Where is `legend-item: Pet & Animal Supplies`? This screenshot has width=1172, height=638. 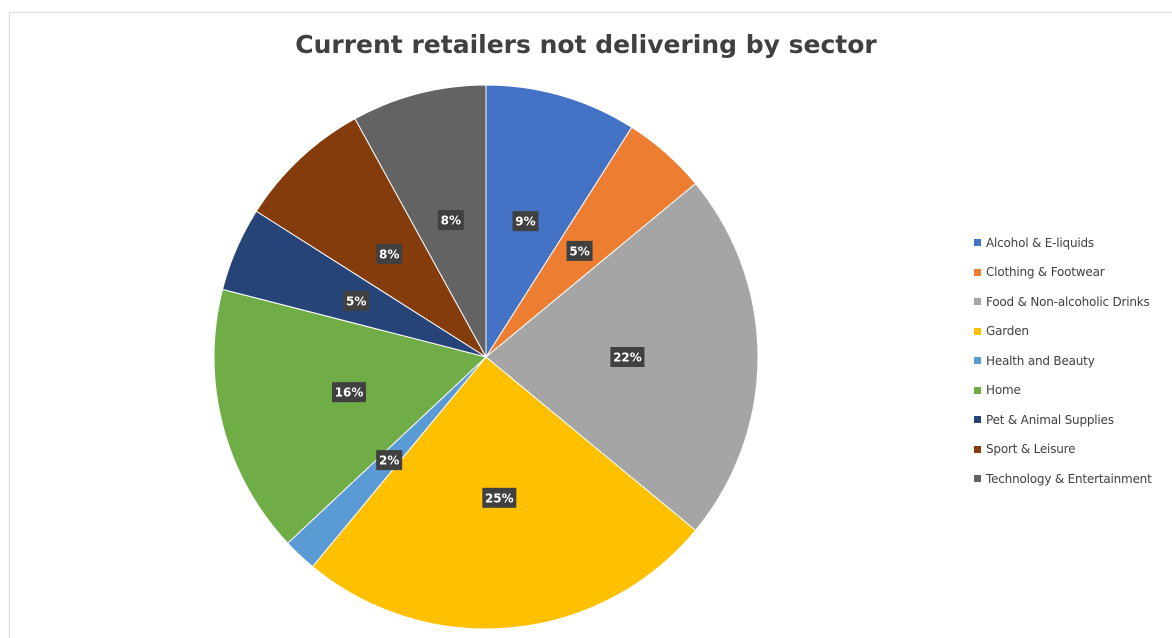
legend-item: Pet & Animal Supplies is located at coordinates (1063, 420).